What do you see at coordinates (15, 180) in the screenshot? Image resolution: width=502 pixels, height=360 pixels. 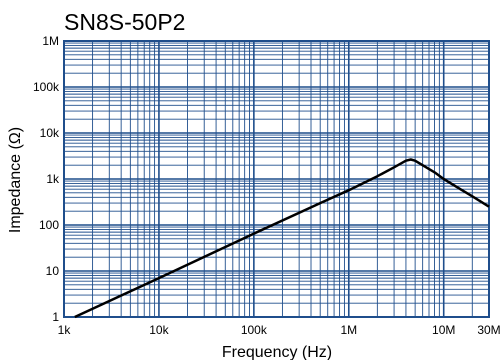 I see `y-axis-label: Impedance (Ω)` at bounding box center [15, 180].